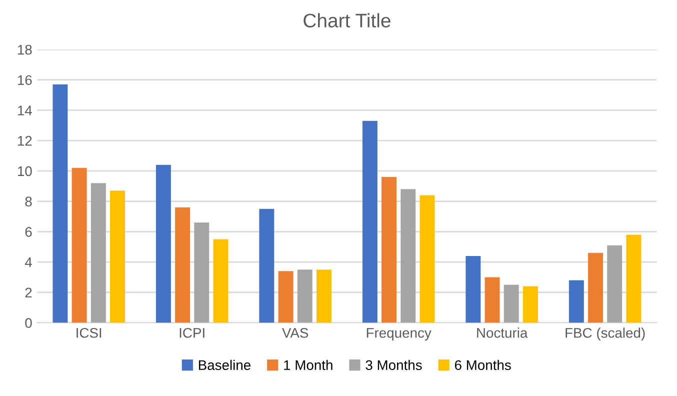  What do you see at coordinates (224, 365) in the screenshot?
I see `legend-label: Baseline` at bounding box center [224, 365].